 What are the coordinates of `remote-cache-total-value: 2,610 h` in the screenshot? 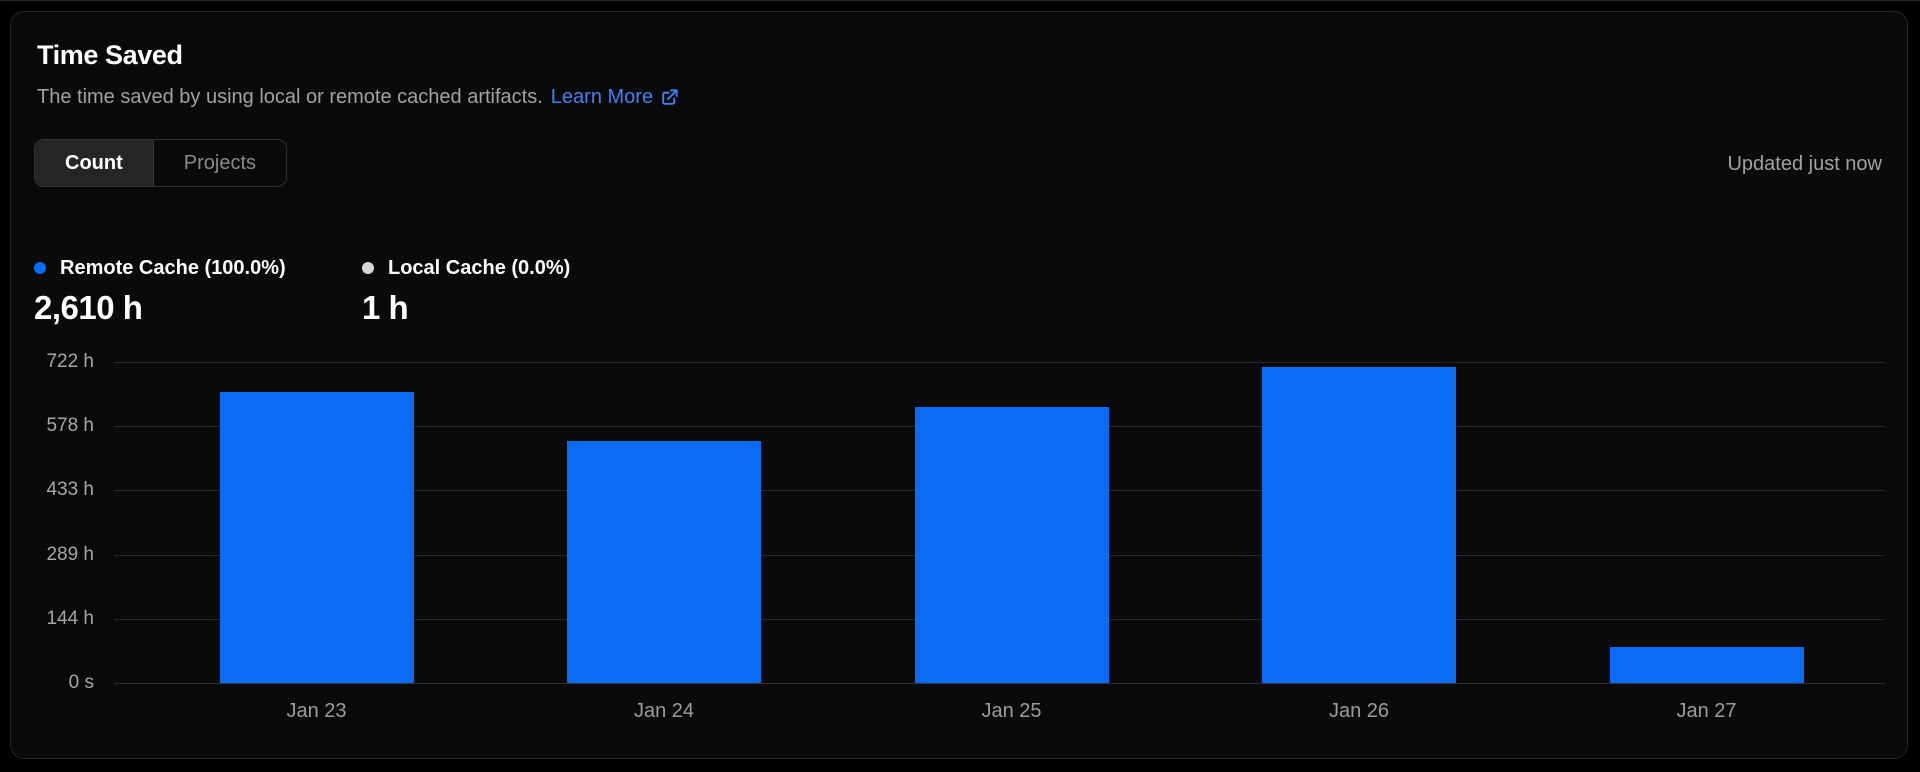 It's located at (88, 307).